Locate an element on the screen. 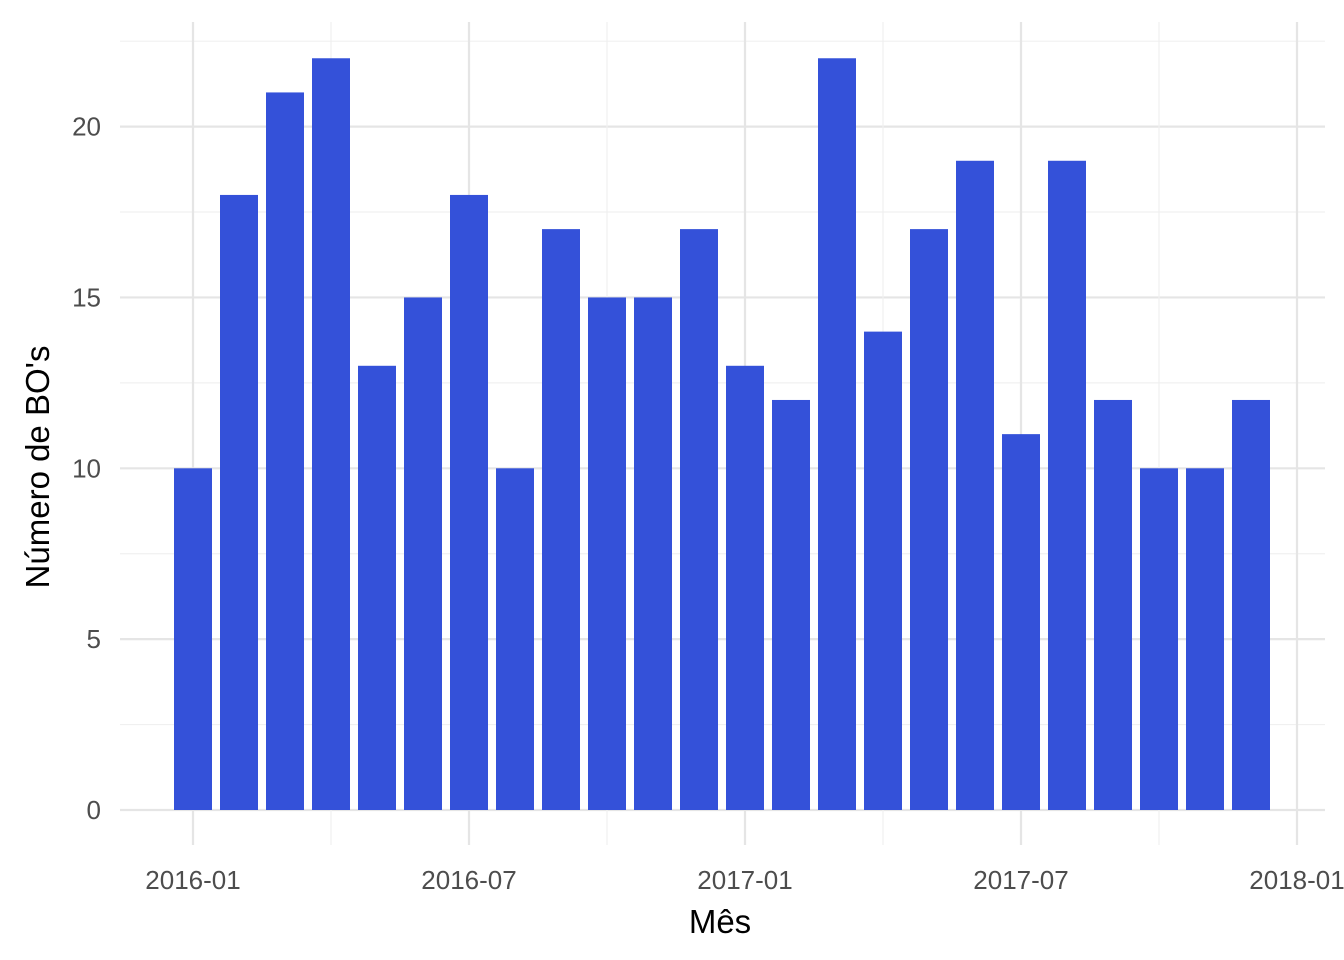 This screenshot has height=960, width=1344. x-tick-label: 2018-01 is located at coordinates (1296, 880).